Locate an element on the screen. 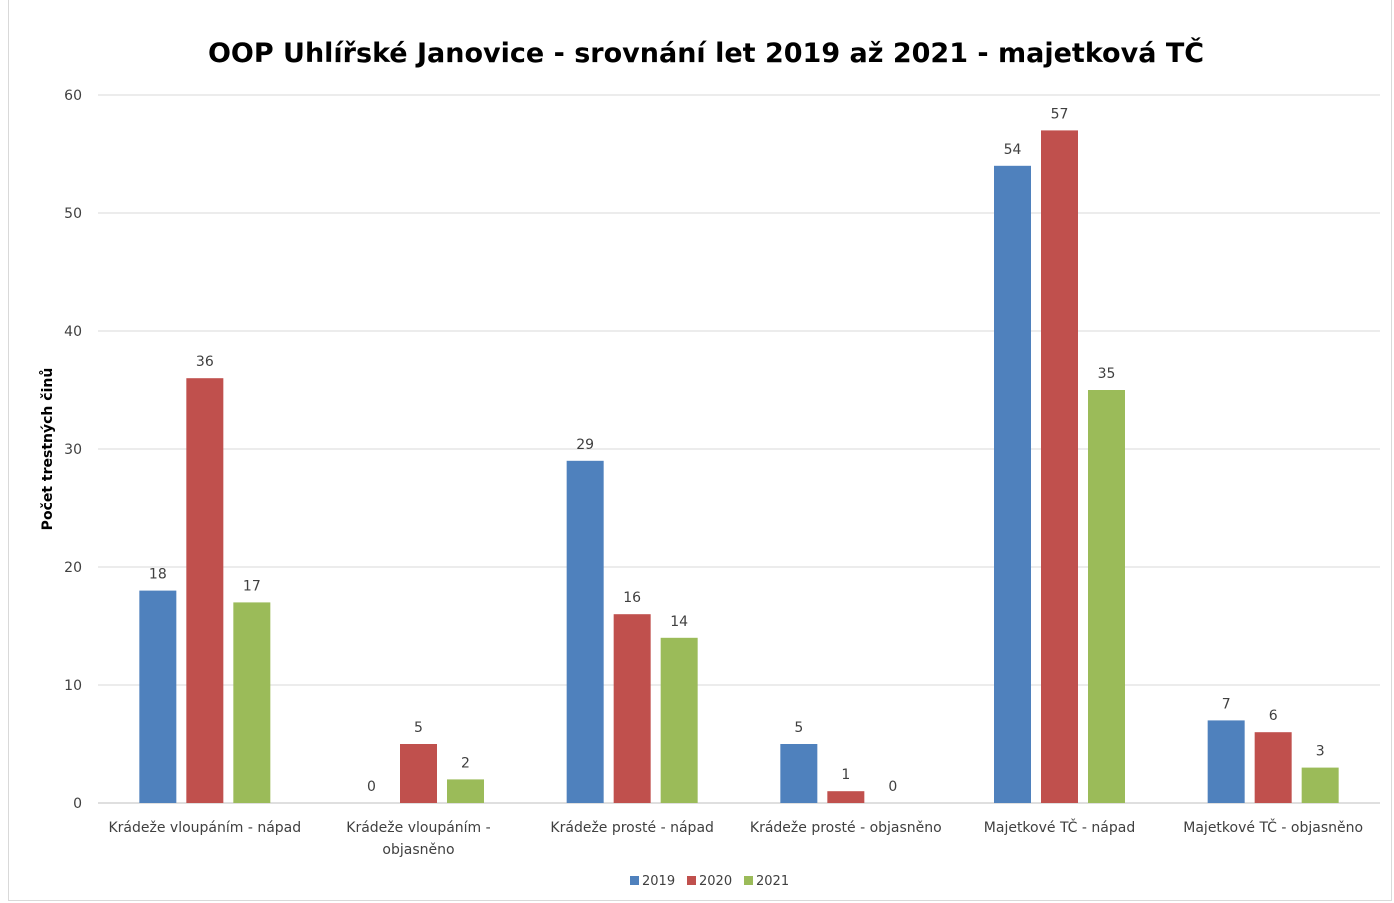 This screenshot has height=903, width=1394. y-tick-label: 0 is located at coordinates (77, 804).